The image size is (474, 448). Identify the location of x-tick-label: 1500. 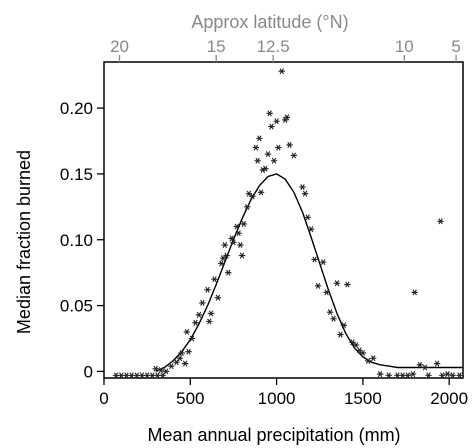
(363, 398).